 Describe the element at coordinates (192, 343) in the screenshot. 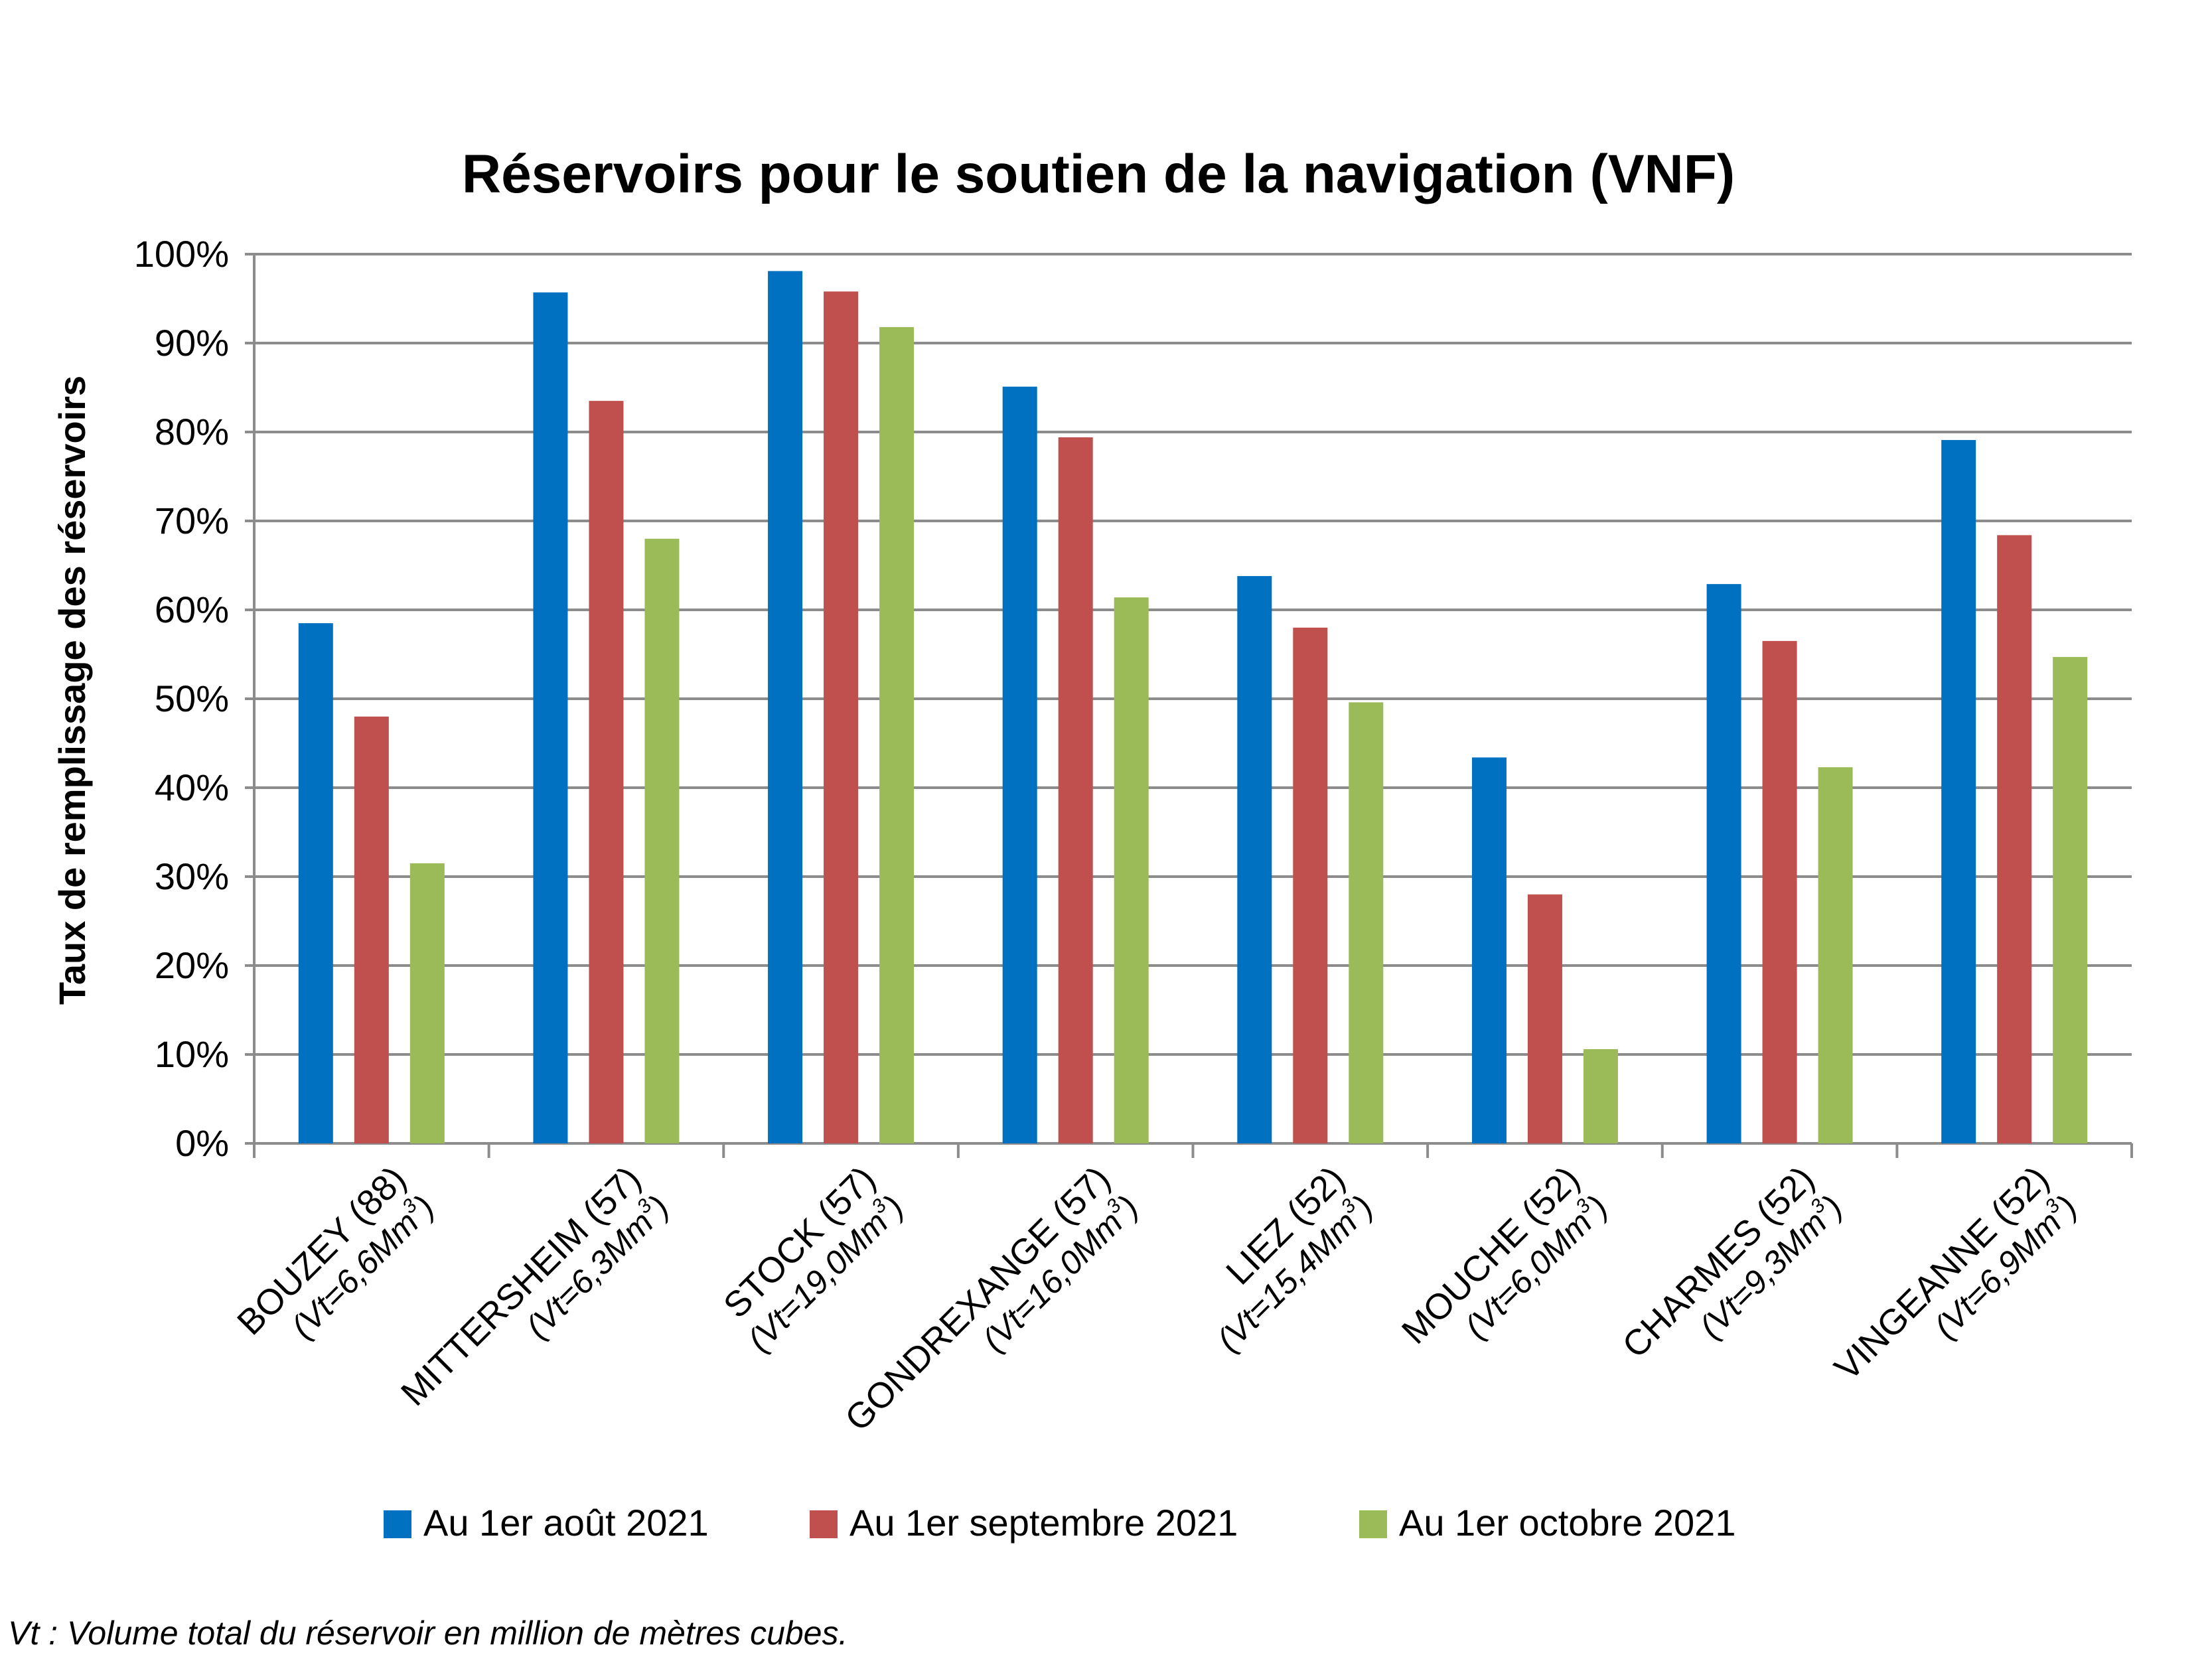

I see `y-tick-label: 90%` at that location.